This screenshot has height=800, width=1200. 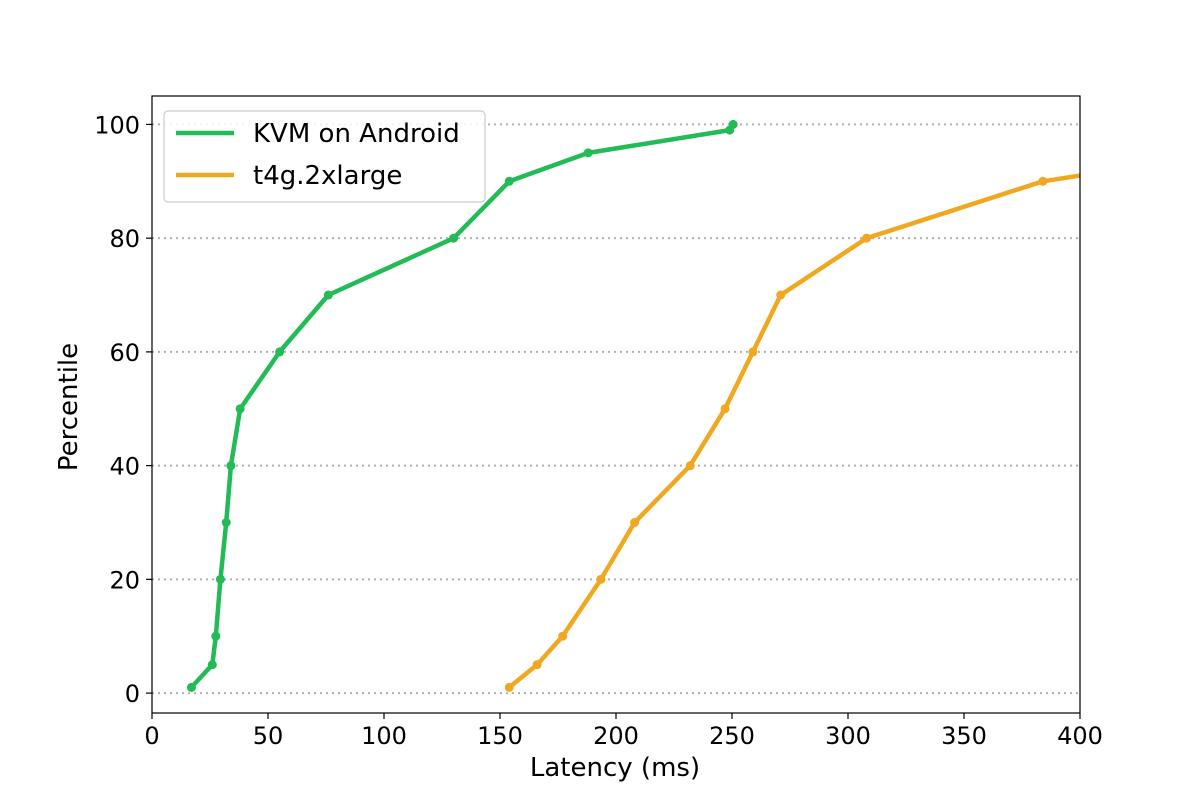 What do you see at coordinates (616, 736) in the screenshot?
I see `x-tick-label-200: 200` at bounding box center [616, 736].